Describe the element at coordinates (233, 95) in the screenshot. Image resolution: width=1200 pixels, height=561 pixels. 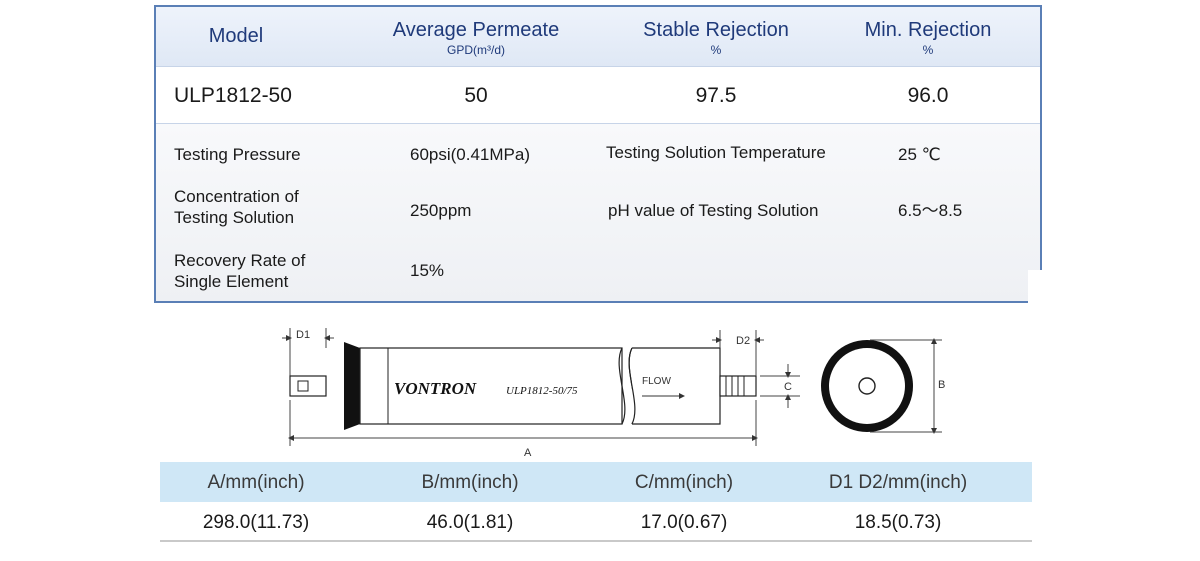
I see `model-value: ULP1812-50` at that location.